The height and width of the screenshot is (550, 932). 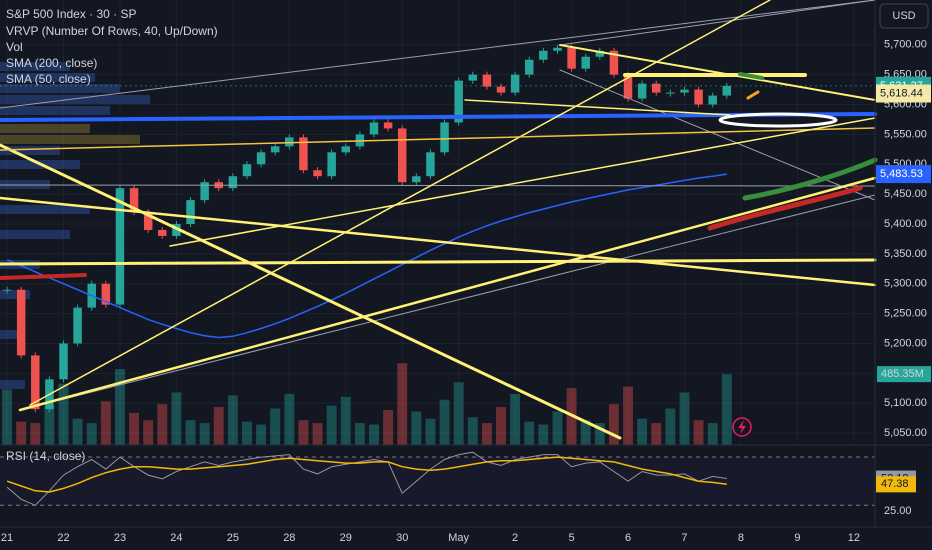 What do you see at coordinates (742, 427) in the screenshot?
I see `event-icon-bolt` at bounding box center [742, 427].